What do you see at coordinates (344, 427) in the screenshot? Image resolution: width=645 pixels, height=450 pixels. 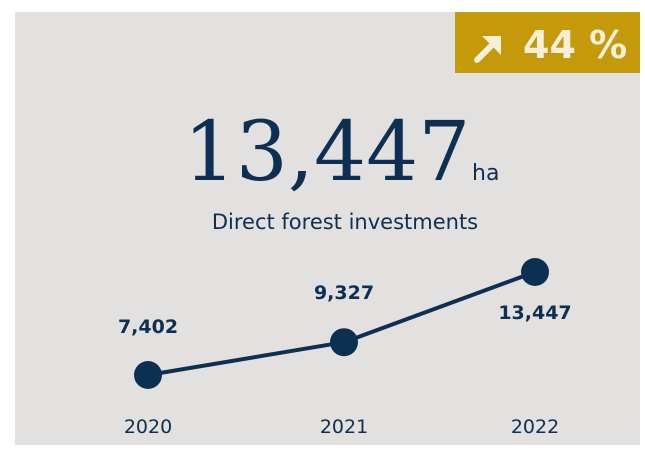 I see `x-tick-label: 2021` at bounding box center [344, 427].